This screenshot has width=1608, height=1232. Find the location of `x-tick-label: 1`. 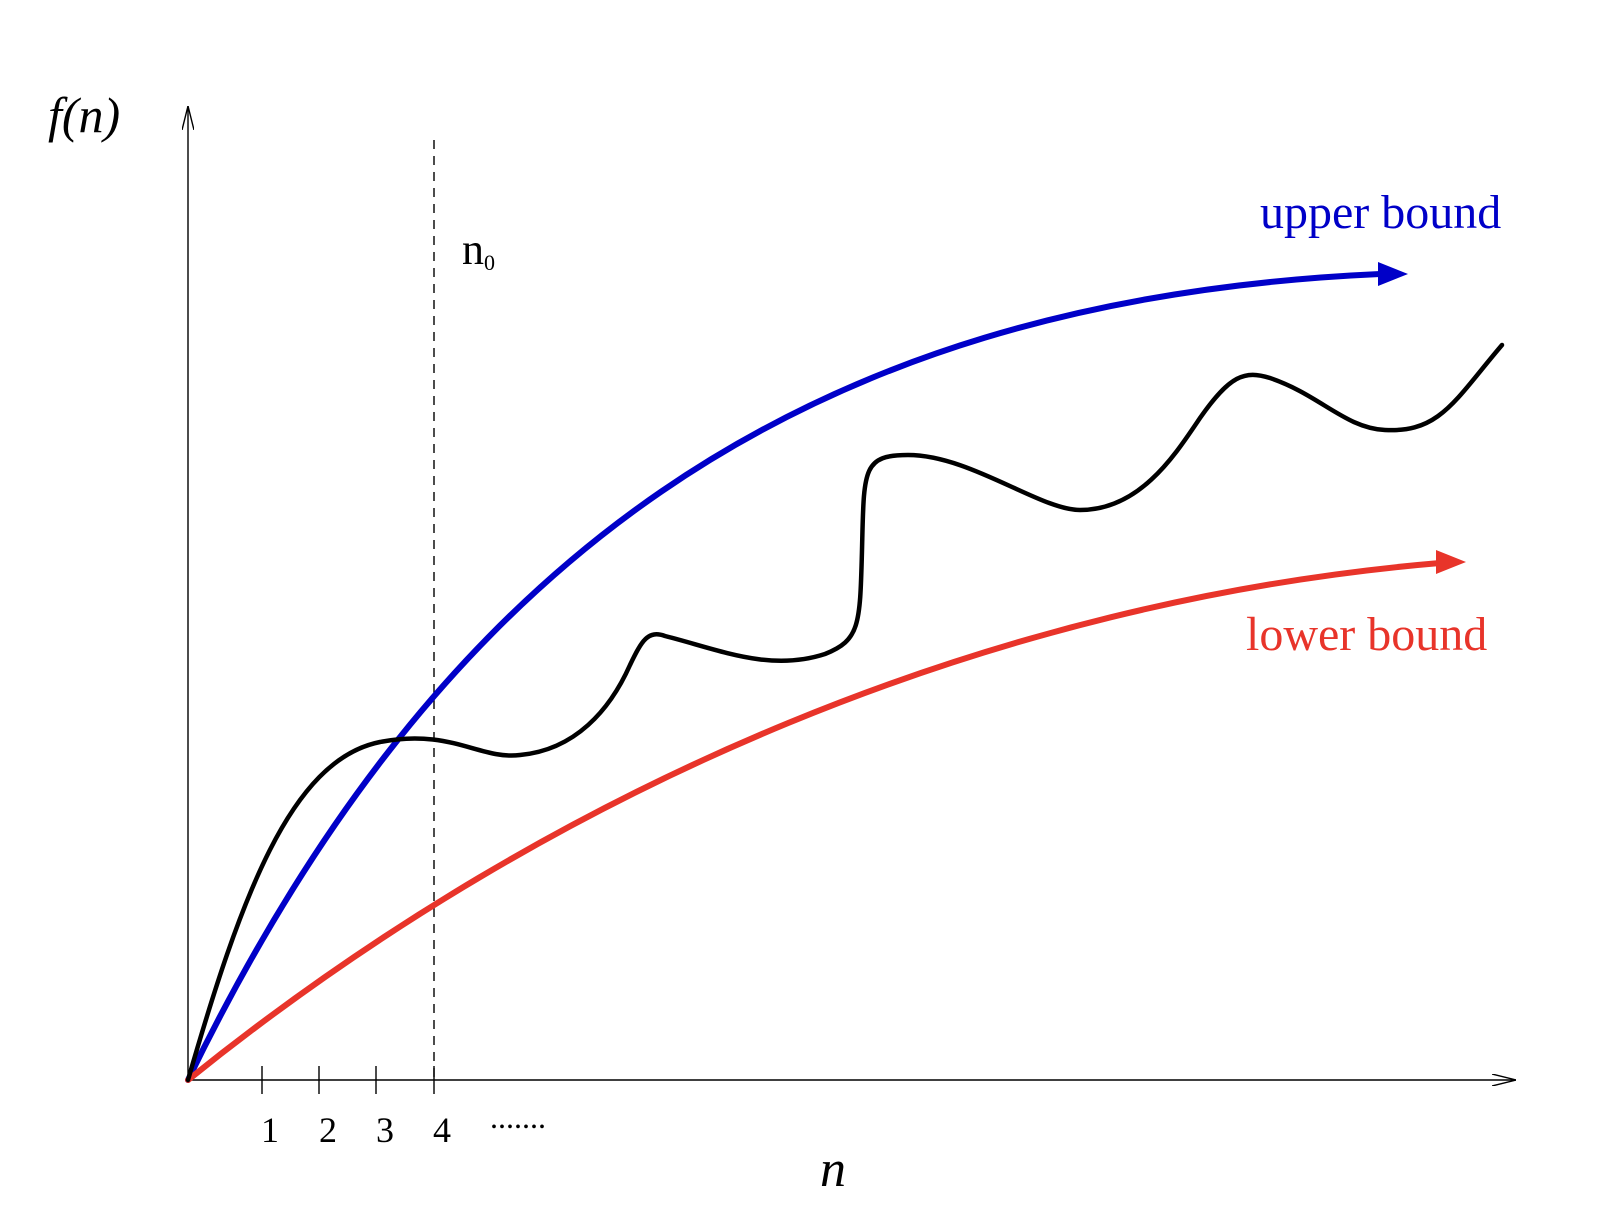

x-tick-label: 1 is located at coordinates (270, 1130).